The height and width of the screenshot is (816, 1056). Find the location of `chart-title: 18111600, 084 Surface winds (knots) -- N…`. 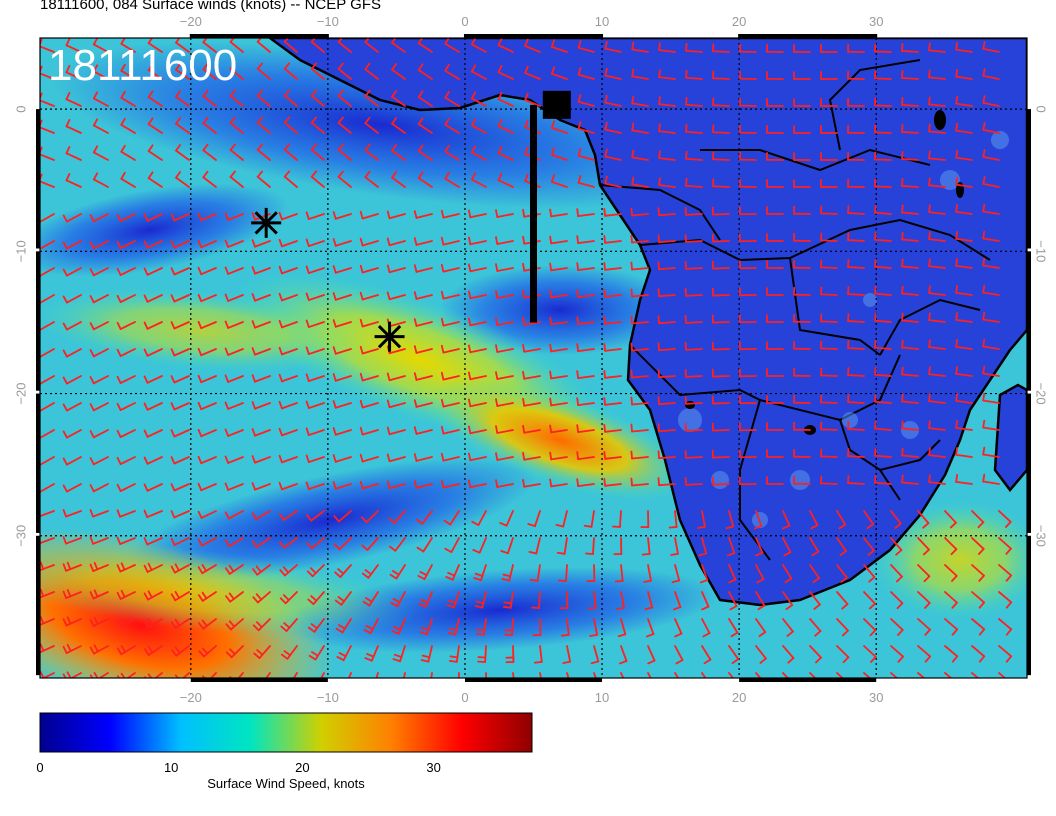

chart-title: 18111600, 084 Surface winds (knots) -- N… is located at coordinates (210, 6).